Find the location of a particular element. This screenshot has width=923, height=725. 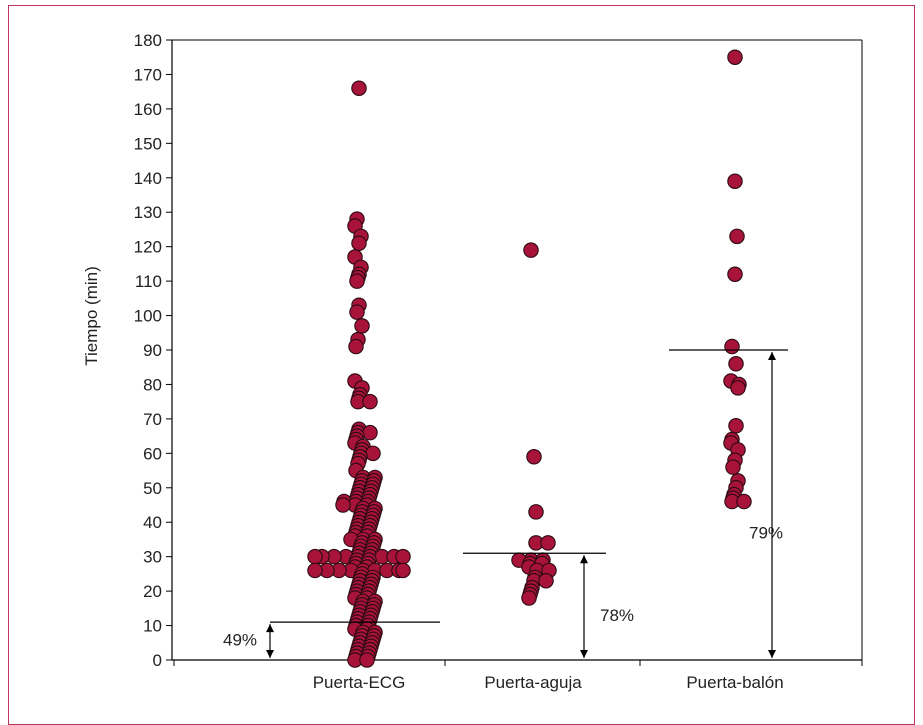

y-tick-label: 0 is located at coordinates (157, 660).